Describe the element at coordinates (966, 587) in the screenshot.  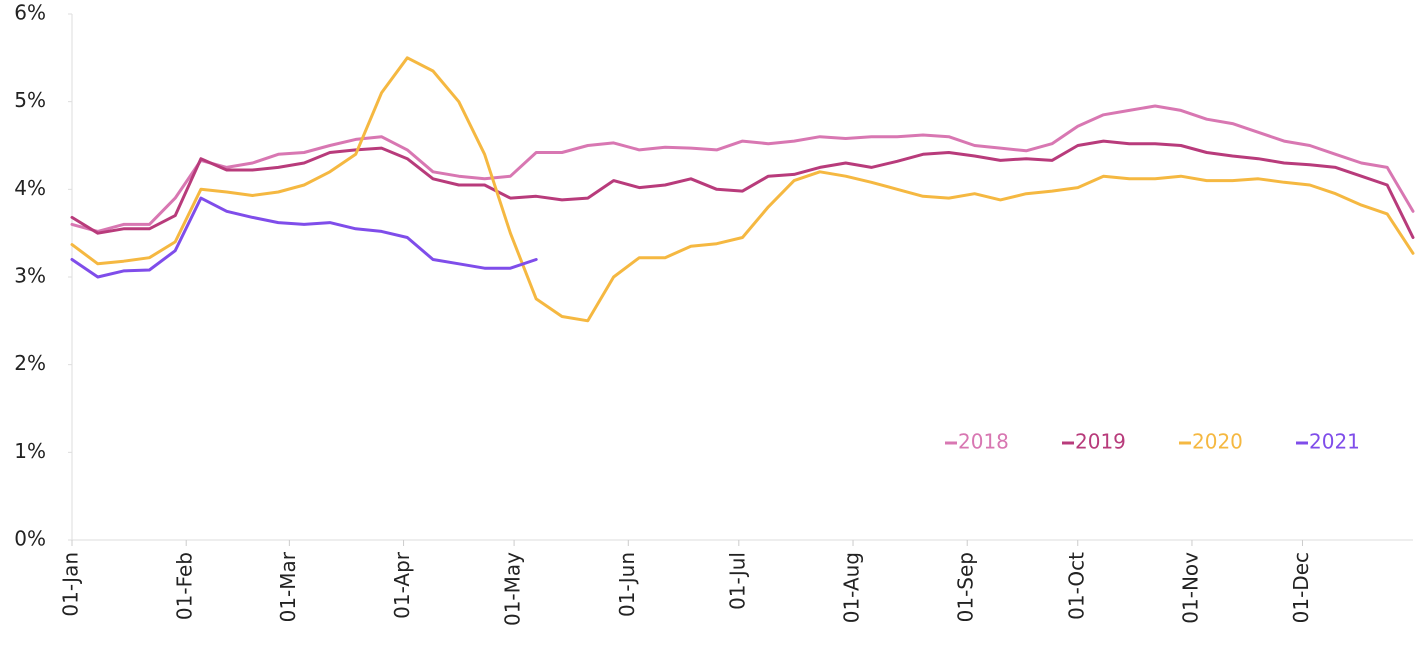
I see `x-tick-label: 01-Sep` at that location.